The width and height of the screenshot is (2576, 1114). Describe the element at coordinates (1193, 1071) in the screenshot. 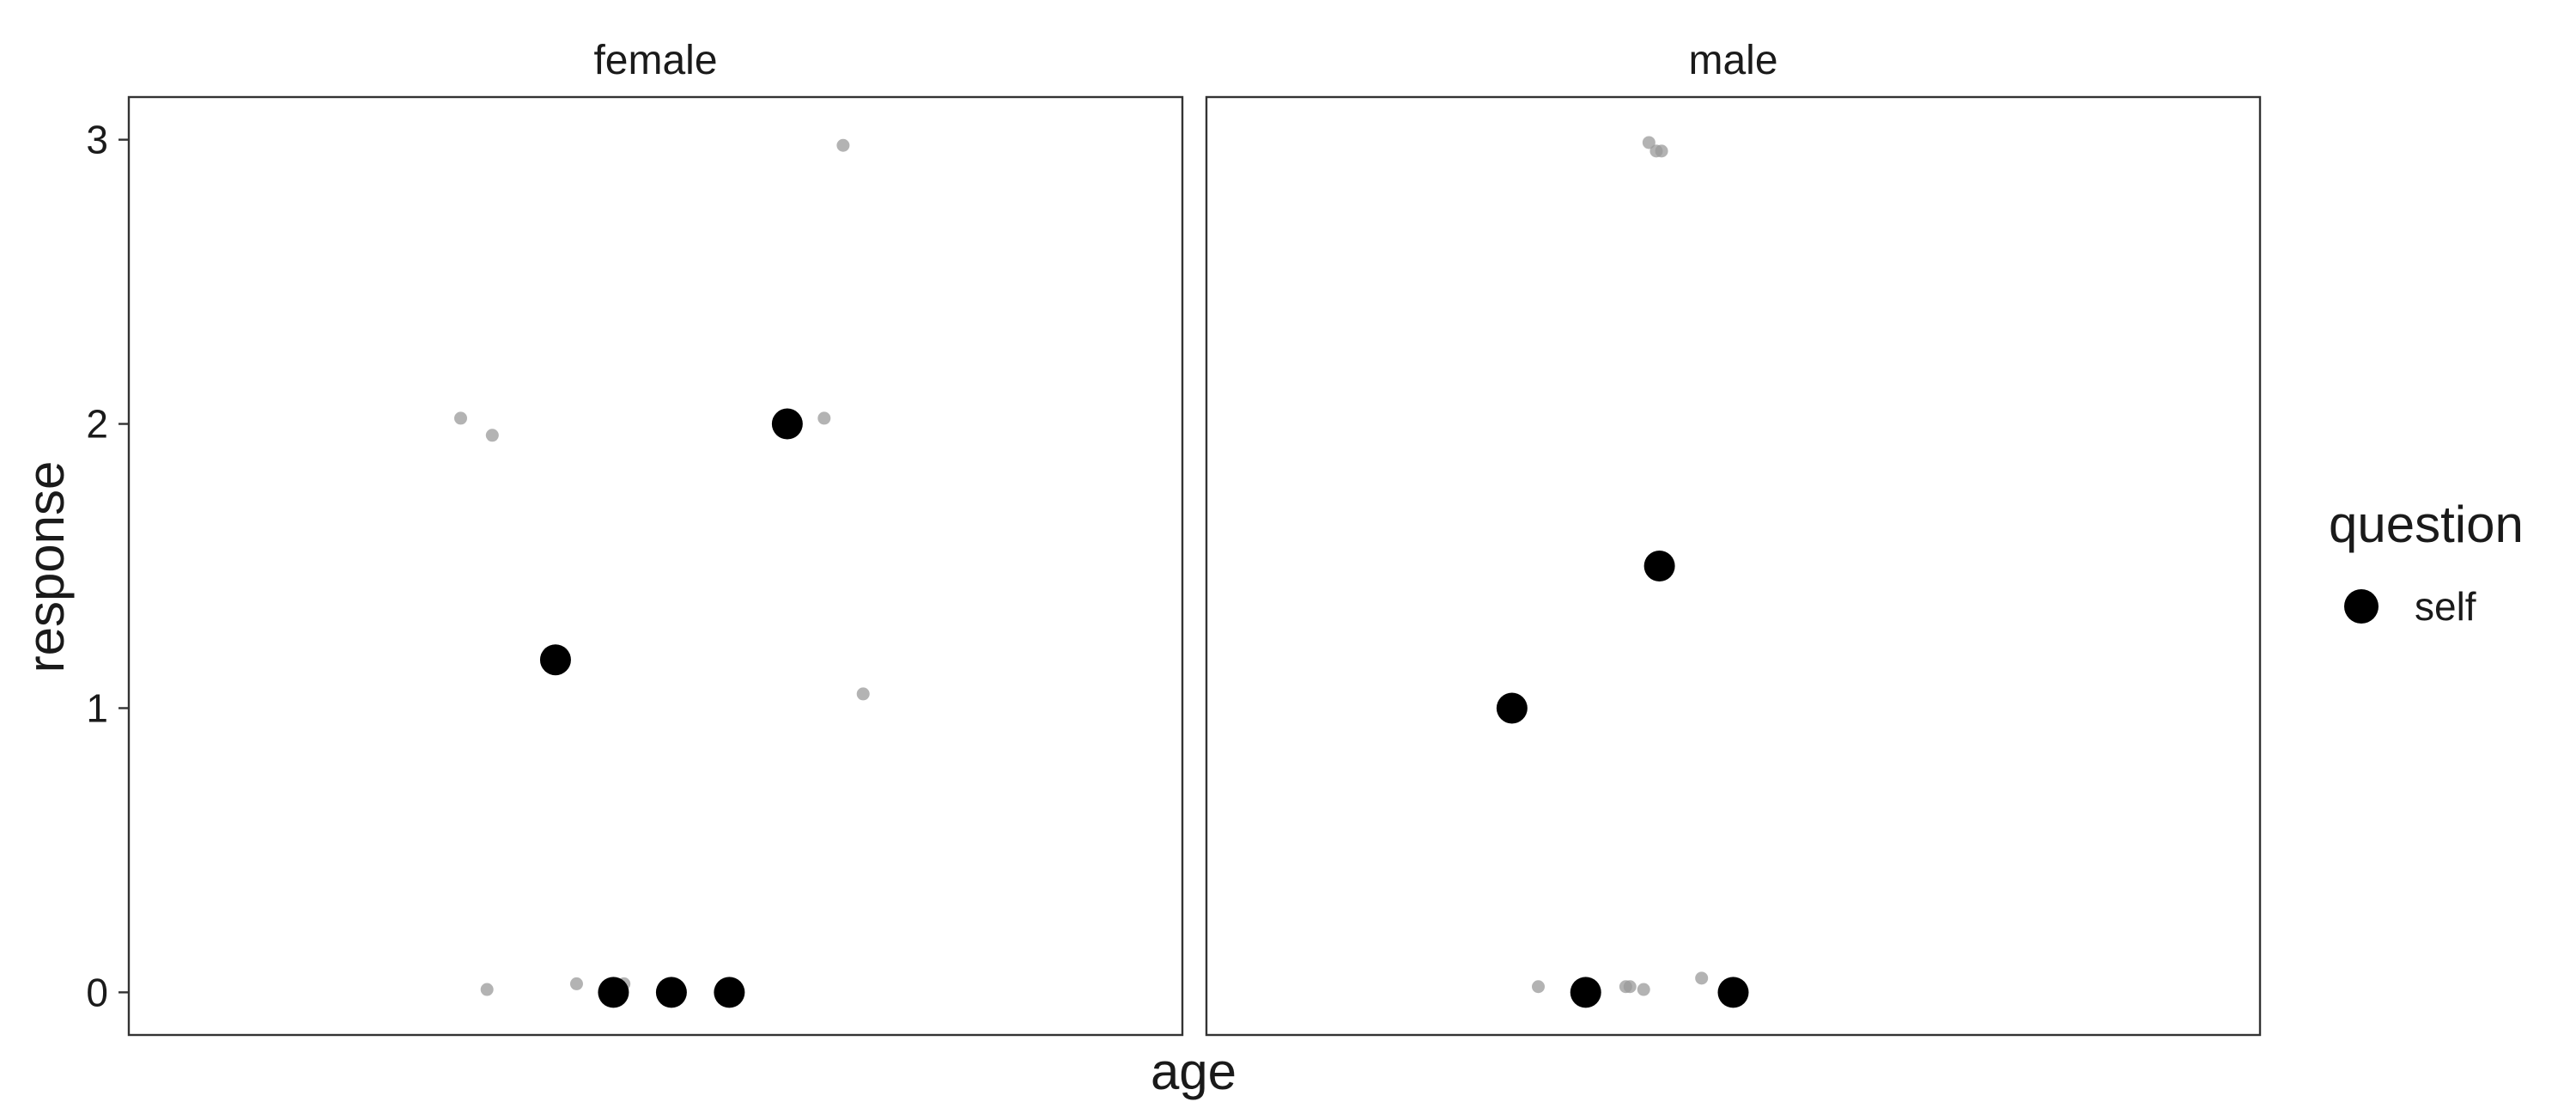

I see `x-axis-title: age` at that location.